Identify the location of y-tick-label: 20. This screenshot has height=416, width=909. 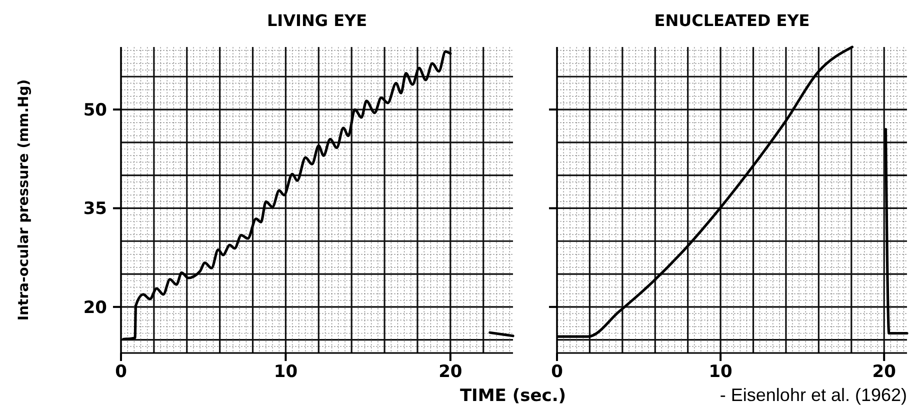
(95, 308).